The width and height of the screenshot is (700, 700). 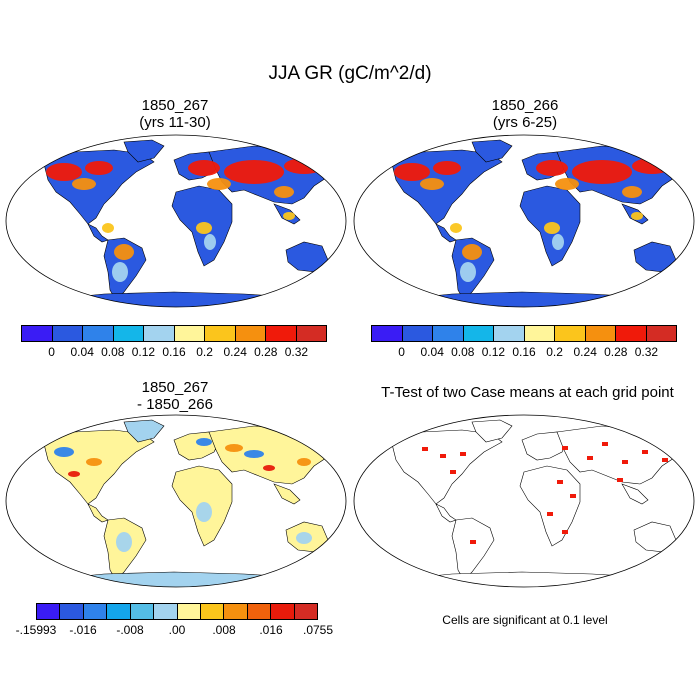 I want to click on colorbar-panel-2: 0 0.04 0.08 0.12 0.16 0.2 0.24 0.28 0.32, so click(x=524, y=342).